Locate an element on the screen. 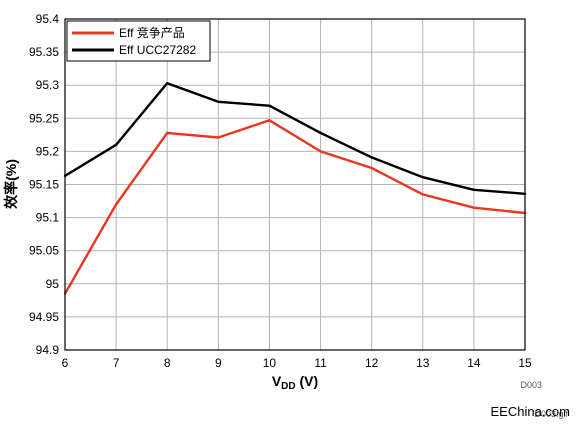 This screenshot has height=424, width=578. y-tick-label: 94.9 is located at coordinates (48, 350).